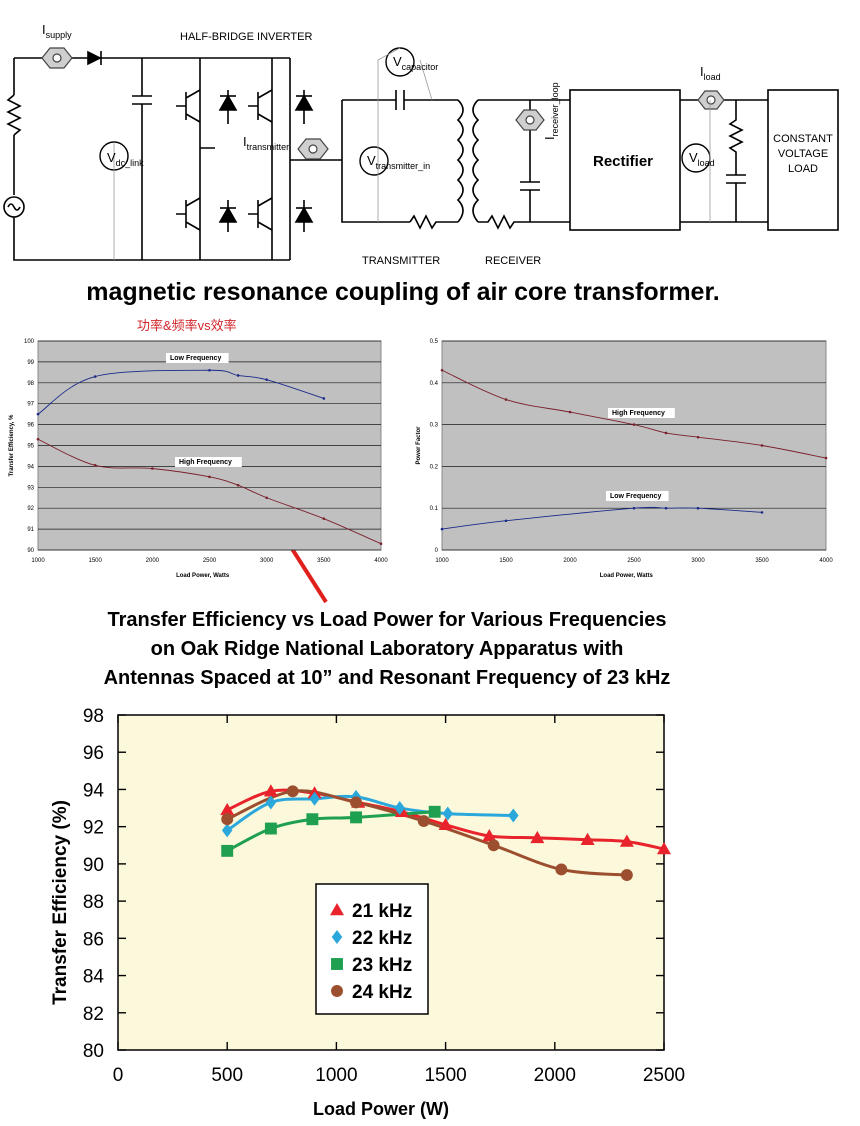 The width and height of the screenshot is (860, 1126). What do you see at coordinates (382, 992) in the screenshot?
I see `legend-label: 24 kHz` at bounding box center [382, 992].